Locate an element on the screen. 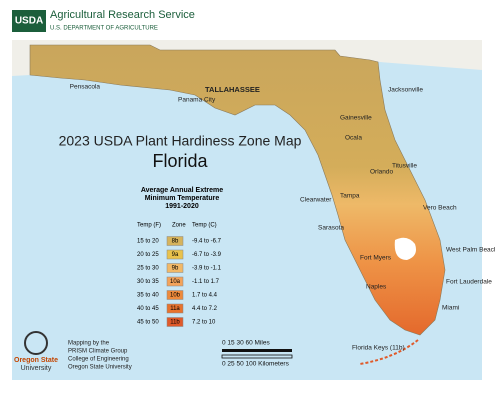 The height and width of the screenshot is (405, 495). legend-zone: 9b is located at coordinates (175, 269).